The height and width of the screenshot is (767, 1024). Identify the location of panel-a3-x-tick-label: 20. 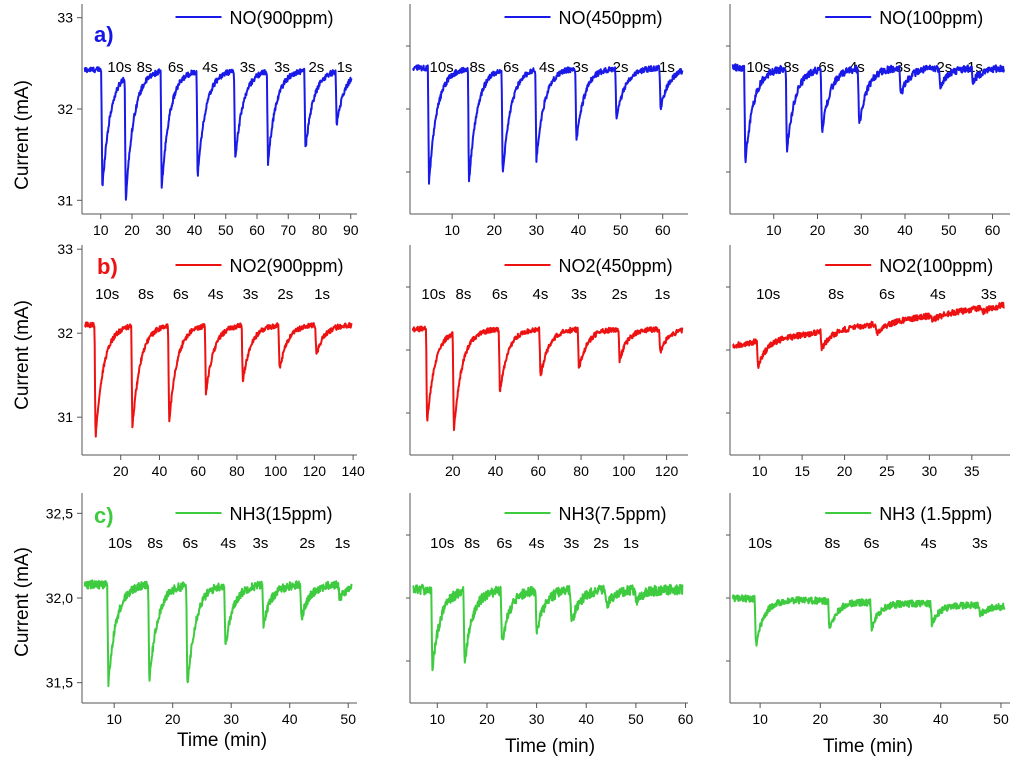
(818, 230).